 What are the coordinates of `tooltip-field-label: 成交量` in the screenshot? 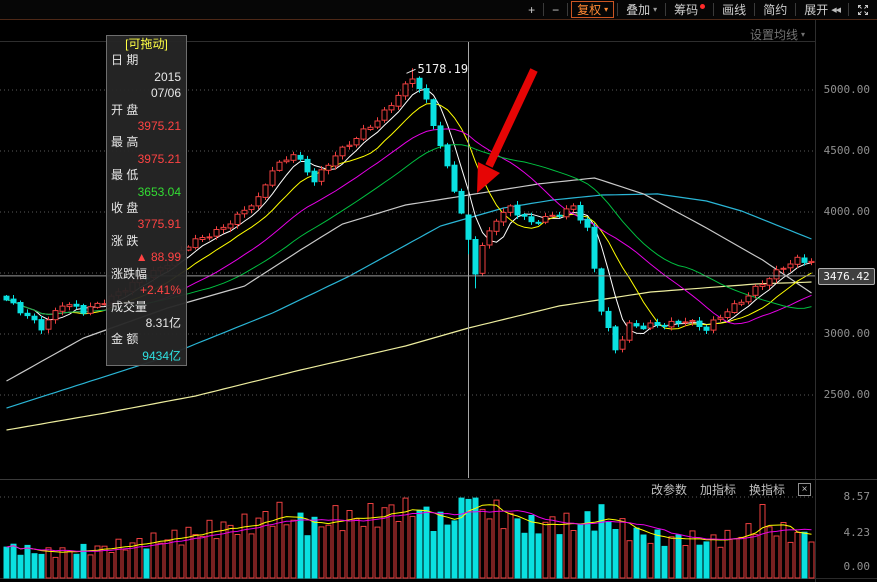 It's located at (129, 306).